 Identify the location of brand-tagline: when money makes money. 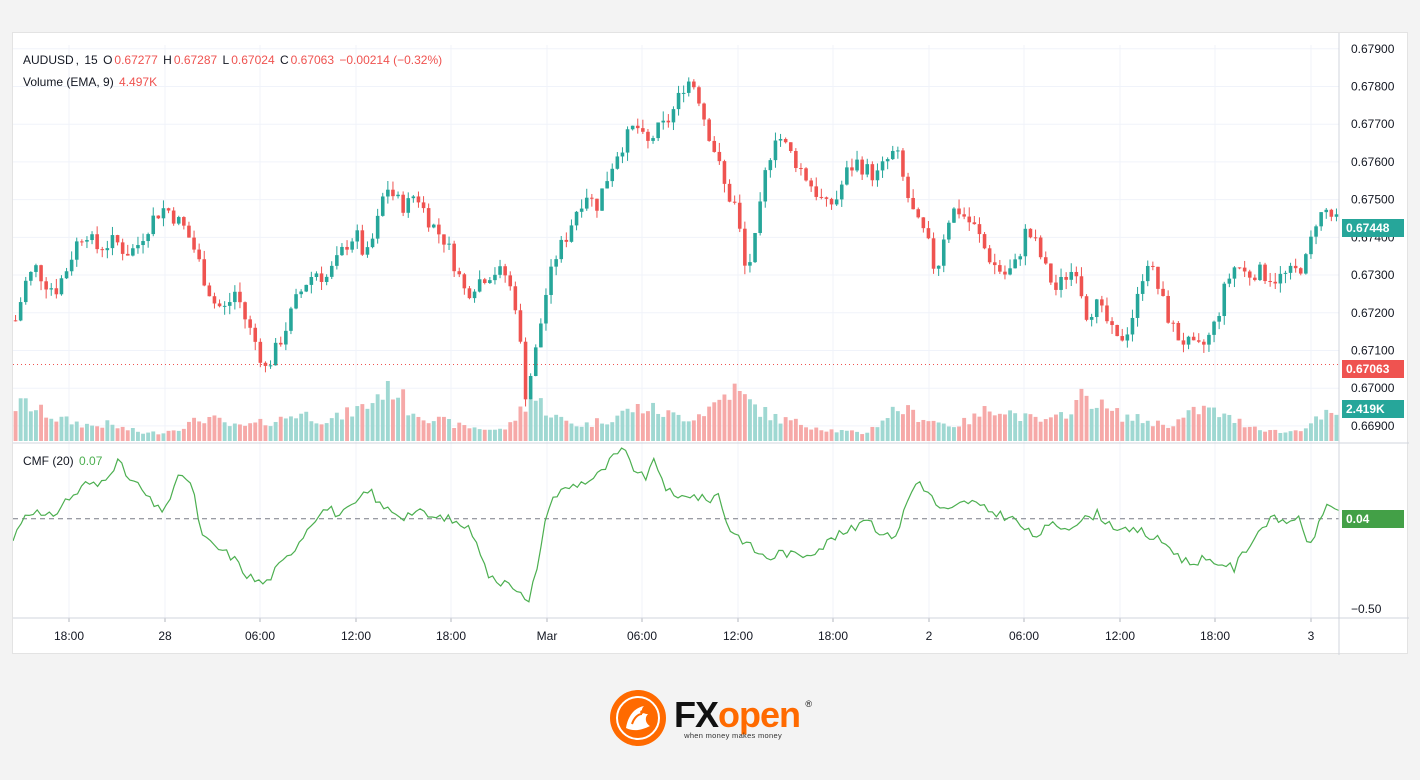
(733, 735).